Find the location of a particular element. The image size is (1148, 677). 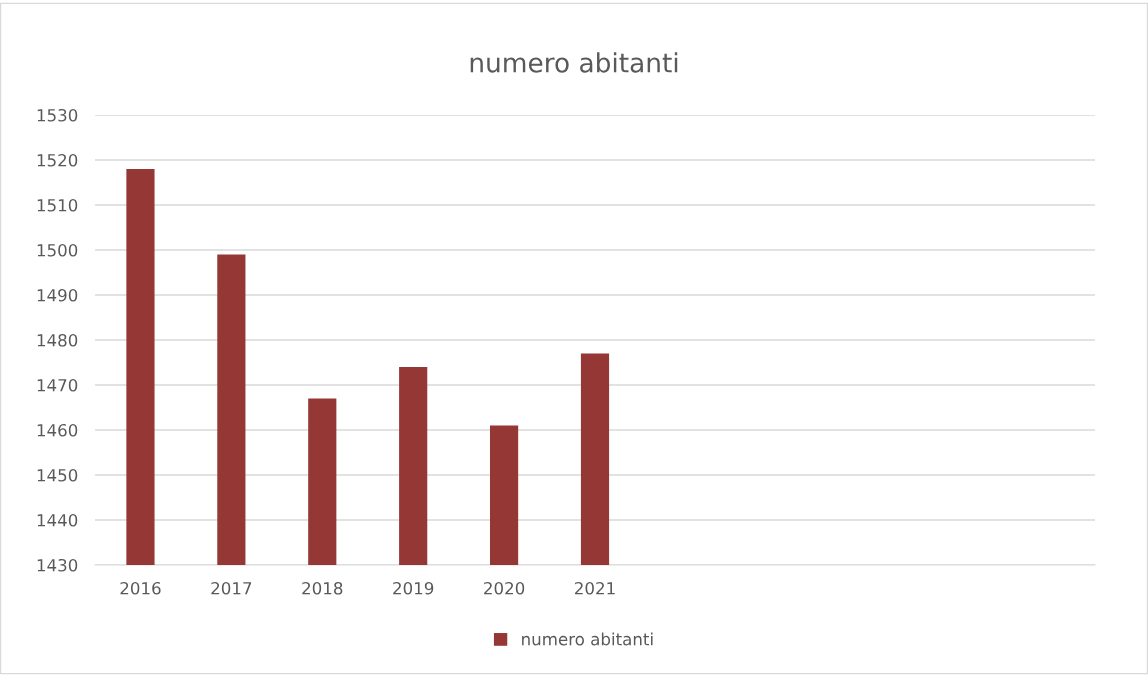

x-tick-label: 2017 is located at coordinates (231, 588).